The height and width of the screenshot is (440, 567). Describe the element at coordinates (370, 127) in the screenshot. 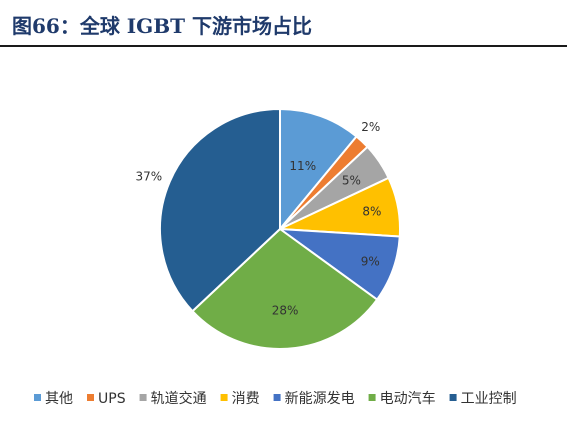

I see `slice-label-2: 2%` at that location.